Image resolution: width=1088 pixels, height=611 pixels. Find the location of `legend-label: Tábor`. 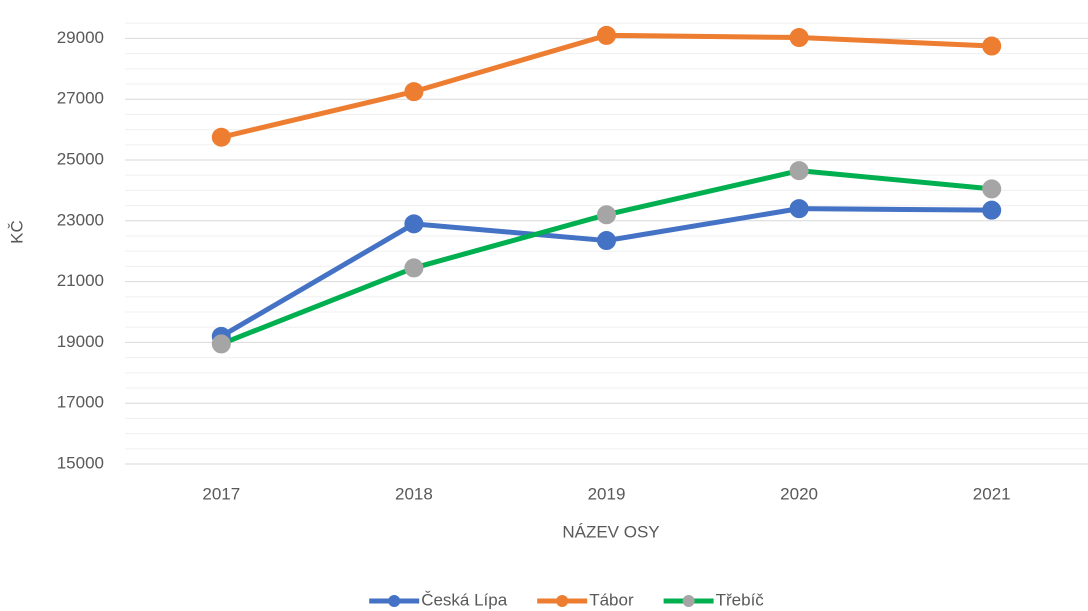

legend-label: Tábor is located at coordinates (611, 599).